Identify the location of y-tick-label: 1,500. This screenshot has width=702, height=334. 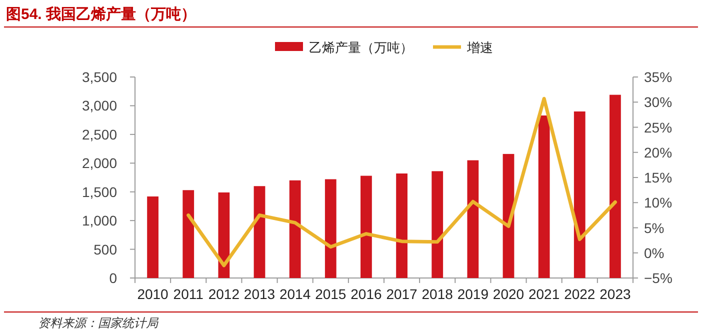
(100, 192).